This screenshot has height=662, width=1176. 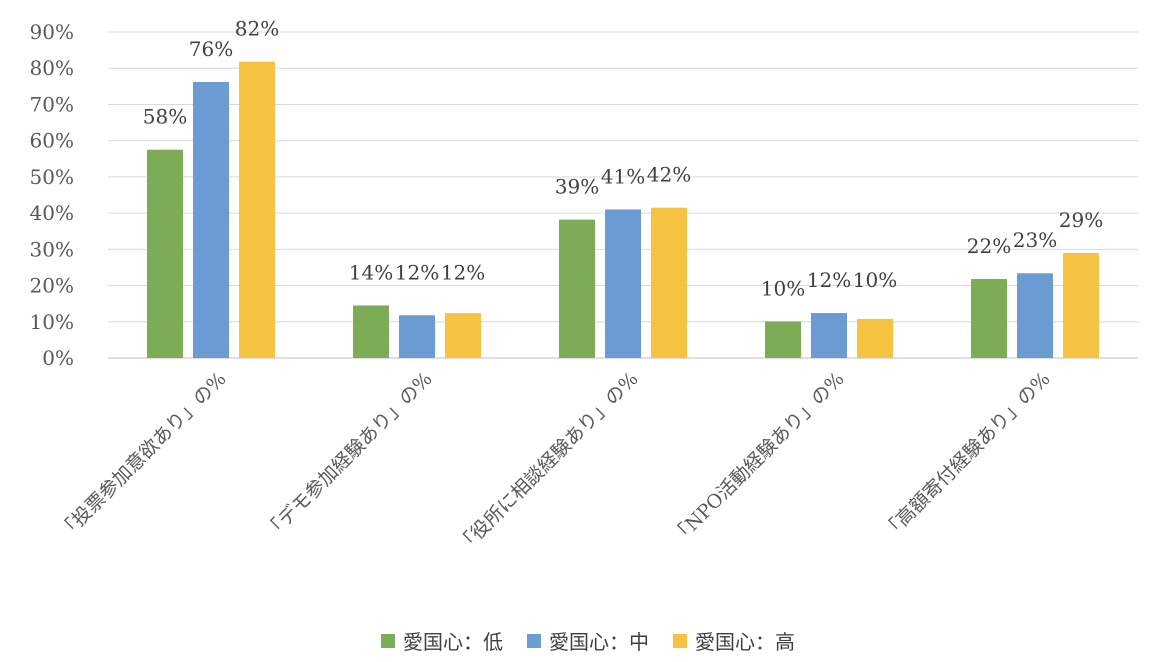 I want to click on y-tick-label: 40%, so click(x=52, y=213).